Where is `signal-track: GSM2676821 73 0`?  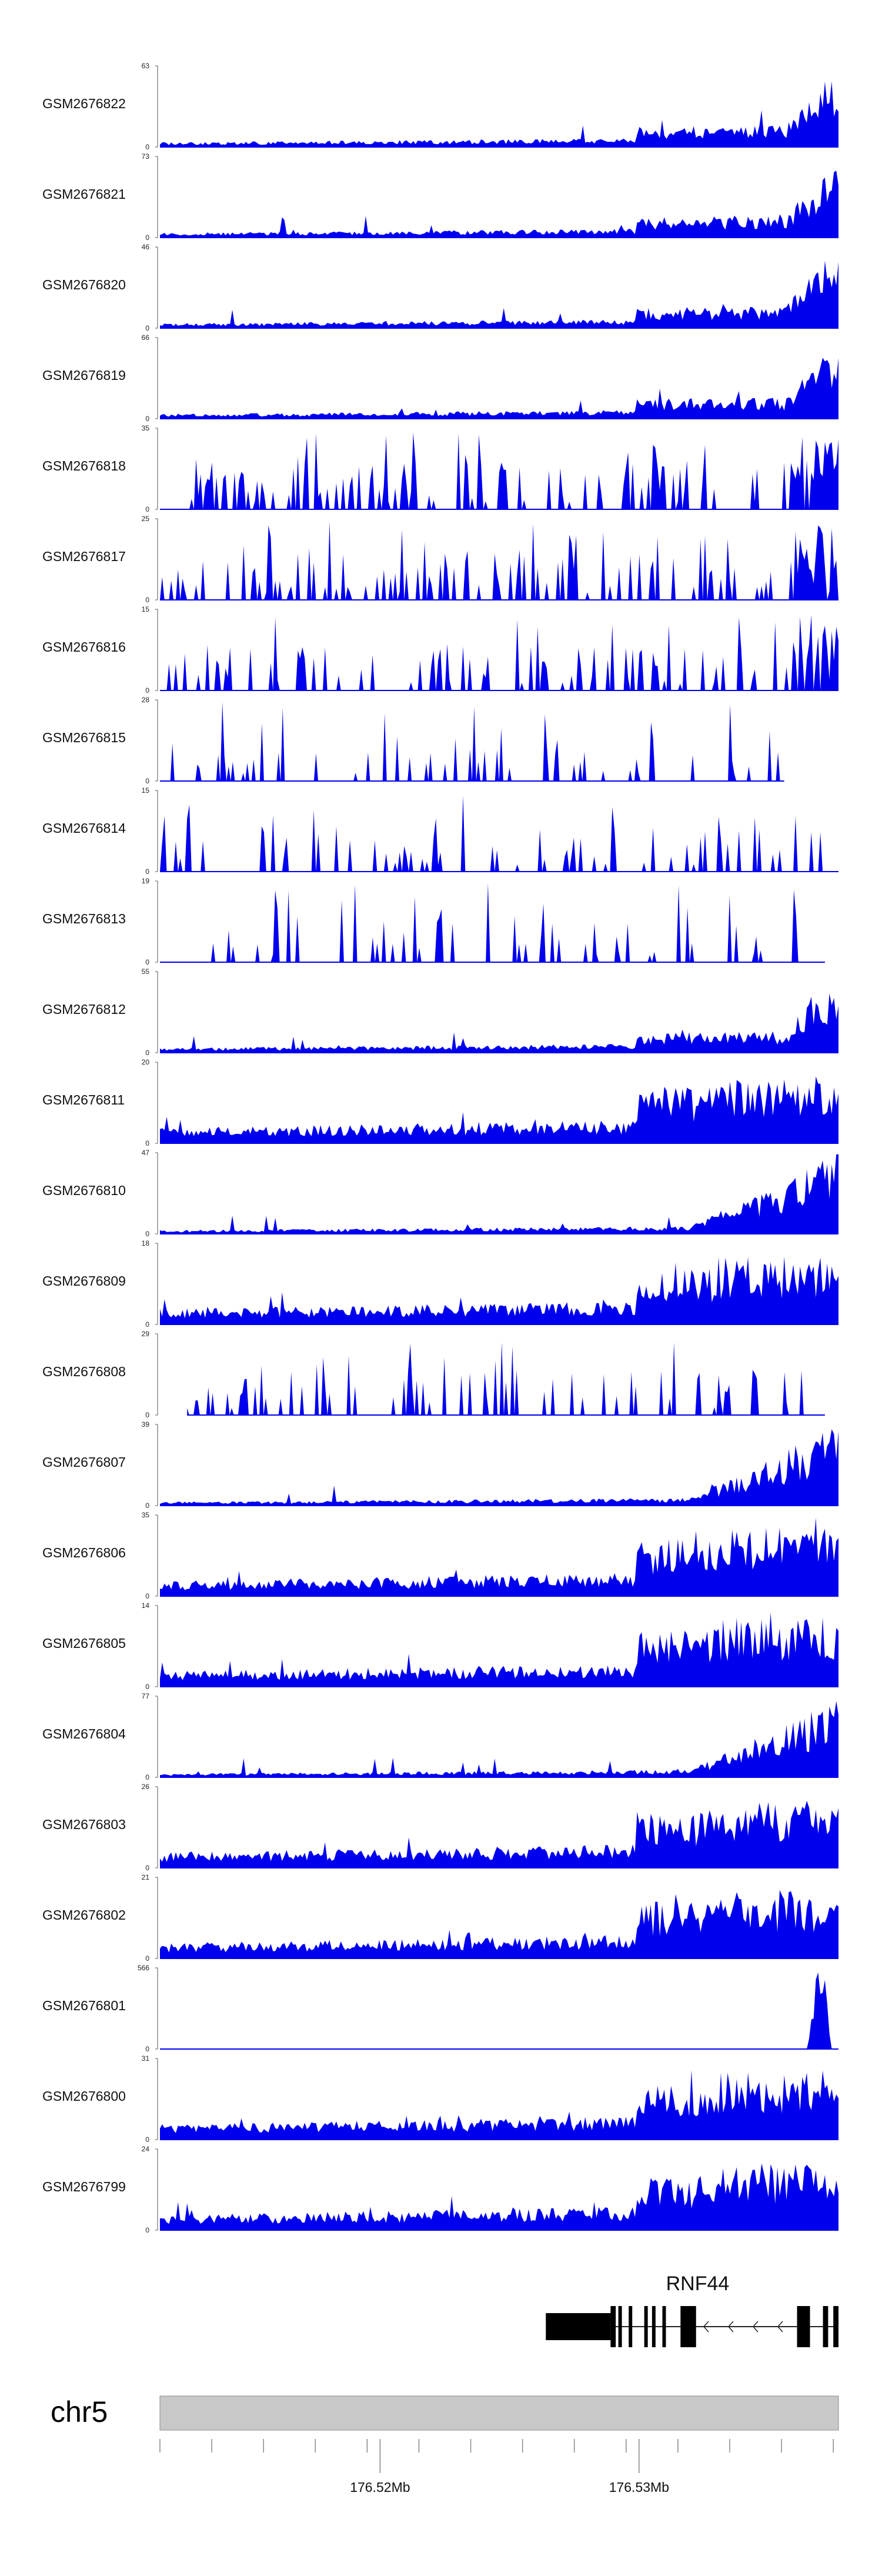 signal-track: GSM2676821 73 0 is located at coordinates (440, 197).